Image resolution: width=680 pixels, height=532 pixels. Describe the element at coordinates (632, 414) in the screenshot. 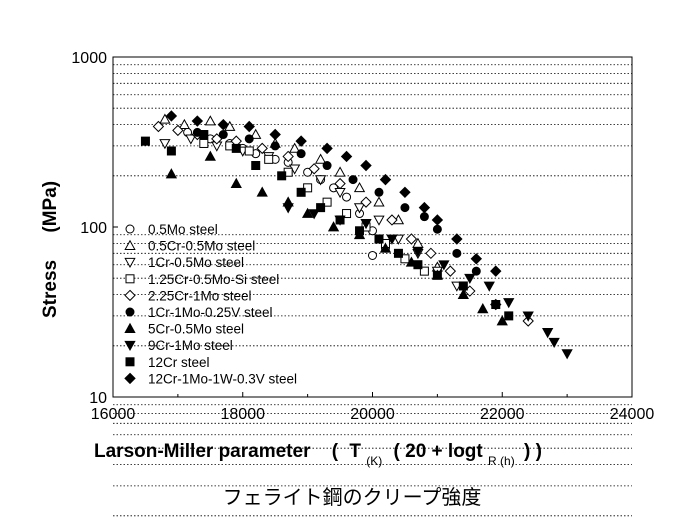

I see `x-tick-label: 24000` at that location.